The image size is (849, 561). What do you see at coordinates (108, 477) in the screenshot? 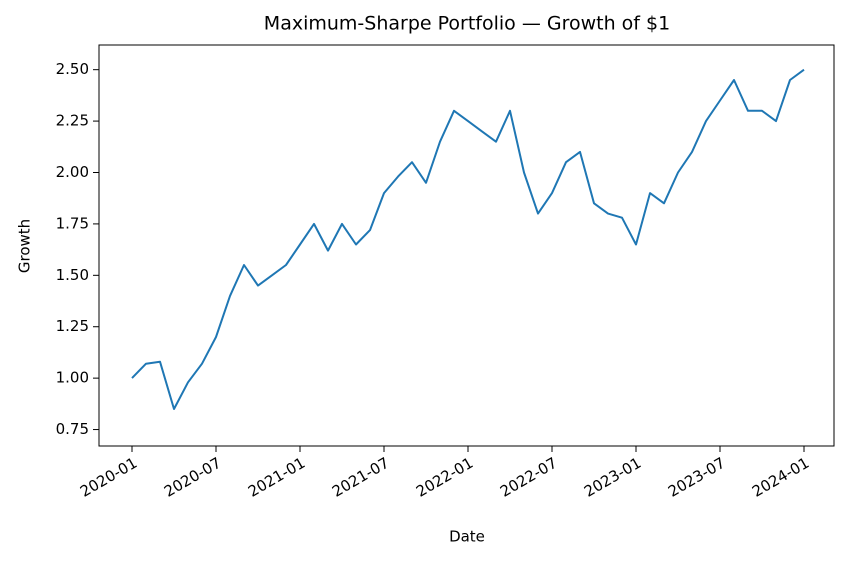
I see `x-tick-label: 2020-01` at bounding box center [108, 477].